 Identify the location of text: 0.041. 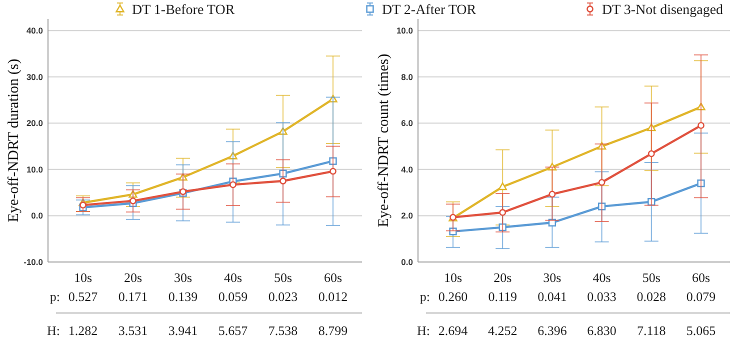
(552, 296).